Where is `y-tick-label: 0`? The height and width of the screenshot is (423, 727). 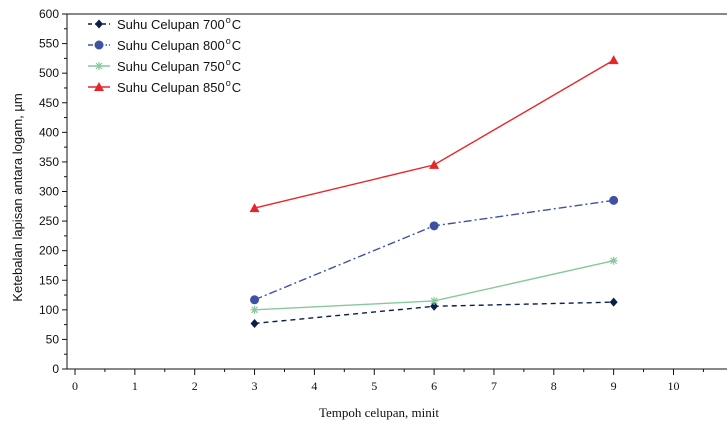 y-tick-label: 0 is located at coordinates (55, 369).